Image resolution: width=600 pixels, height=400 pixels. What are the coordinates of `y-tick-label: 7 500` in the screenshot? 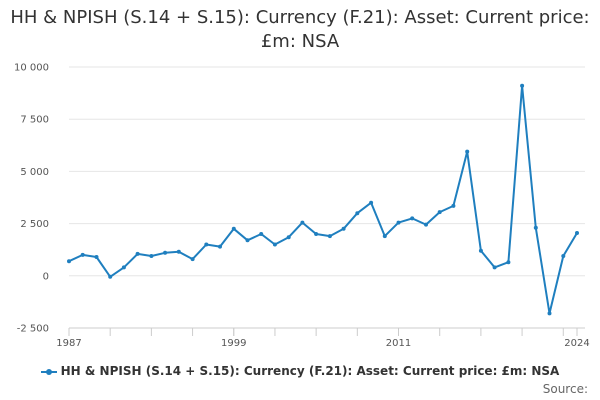 It's located at (34, 120).